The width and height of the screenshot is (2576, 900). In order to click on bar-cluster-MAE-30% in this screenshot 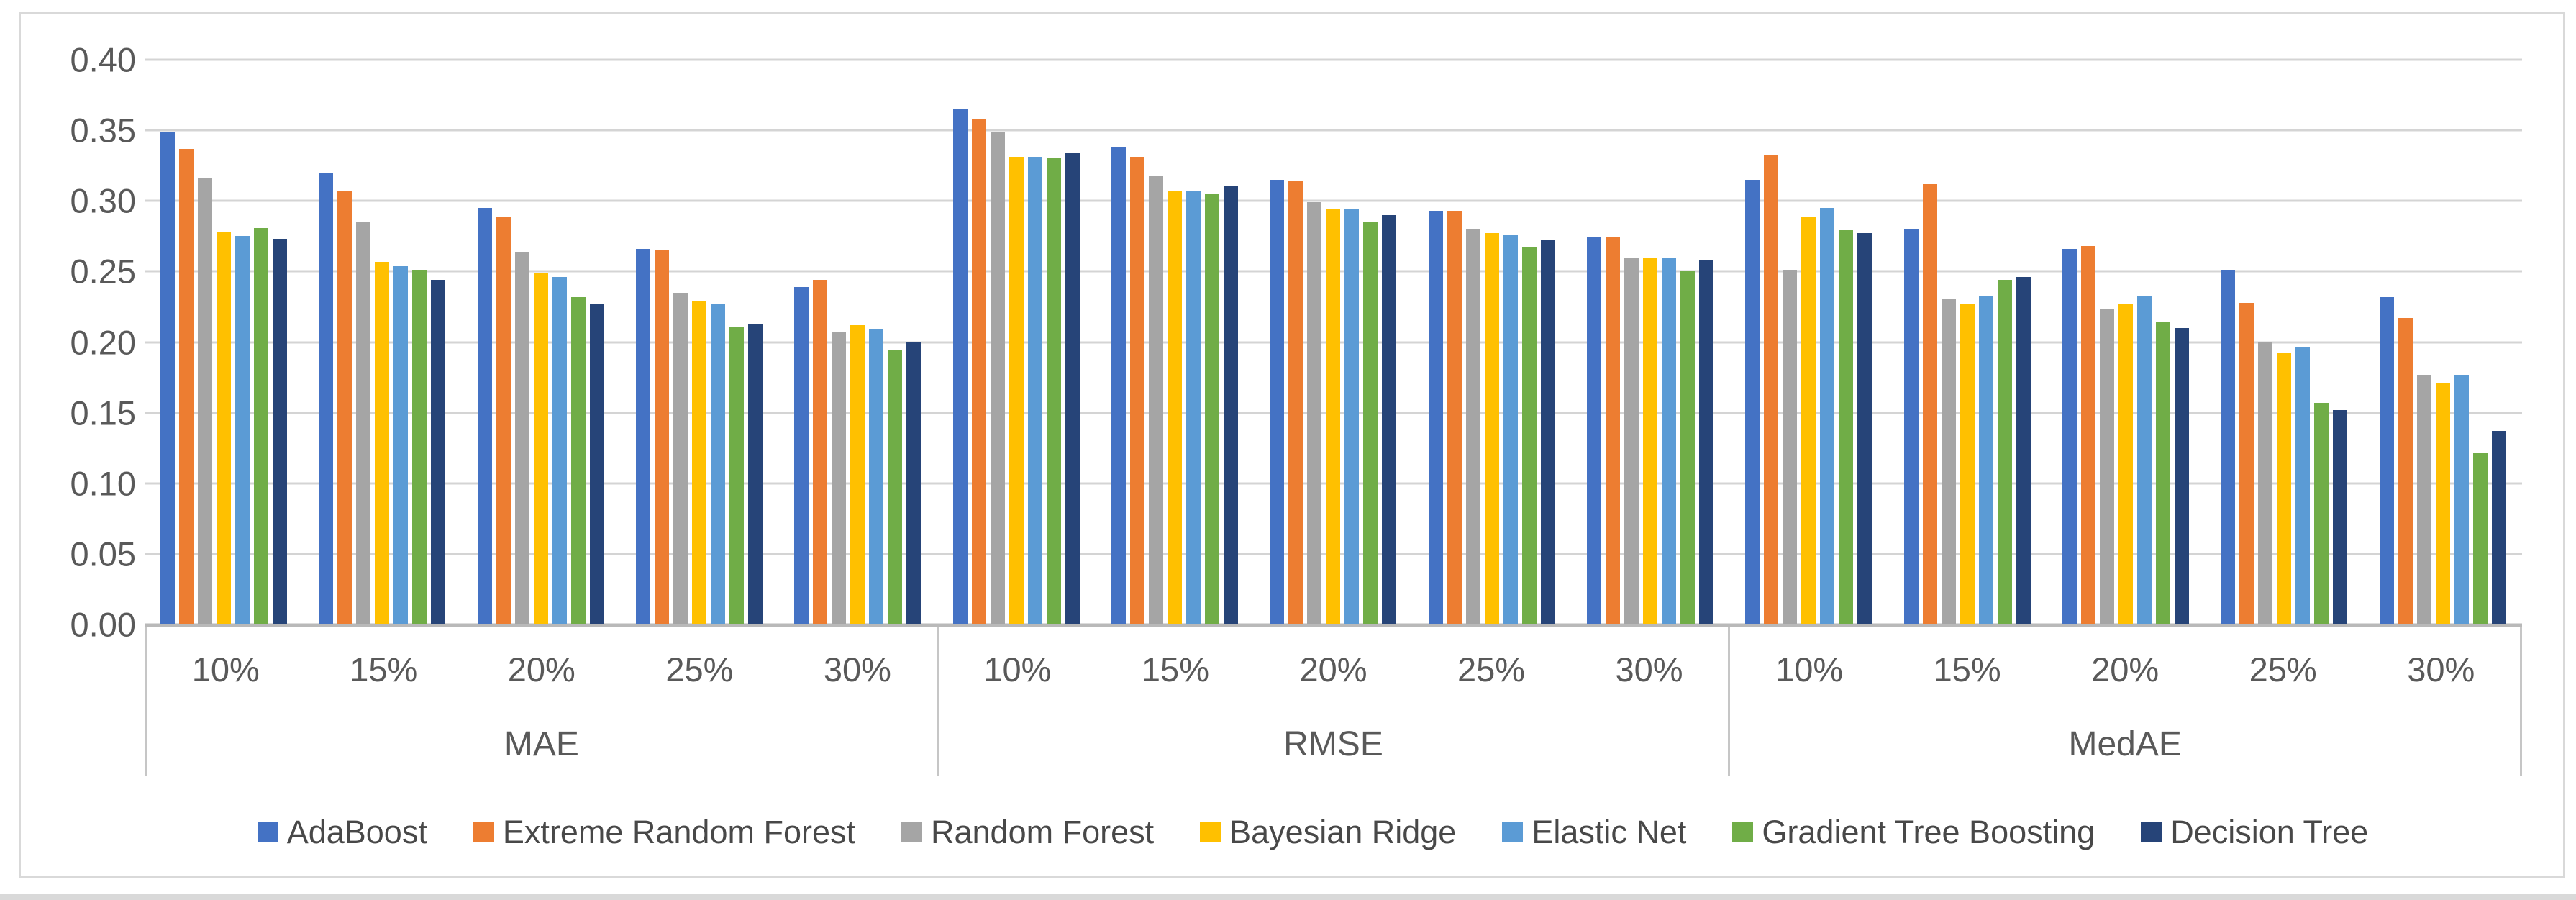, I will do `click(857, 342)`.